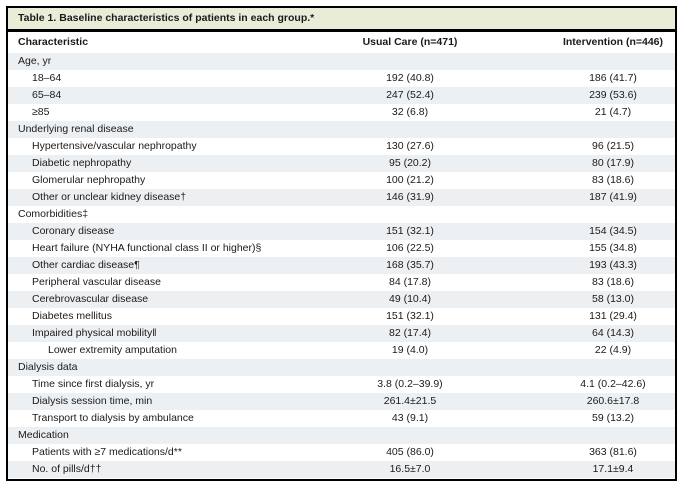  What do you see at coordinates (613, 112) in the screenshot?
I see `intervention-value: 21 (4.7)` at bounding box center [613, 112].